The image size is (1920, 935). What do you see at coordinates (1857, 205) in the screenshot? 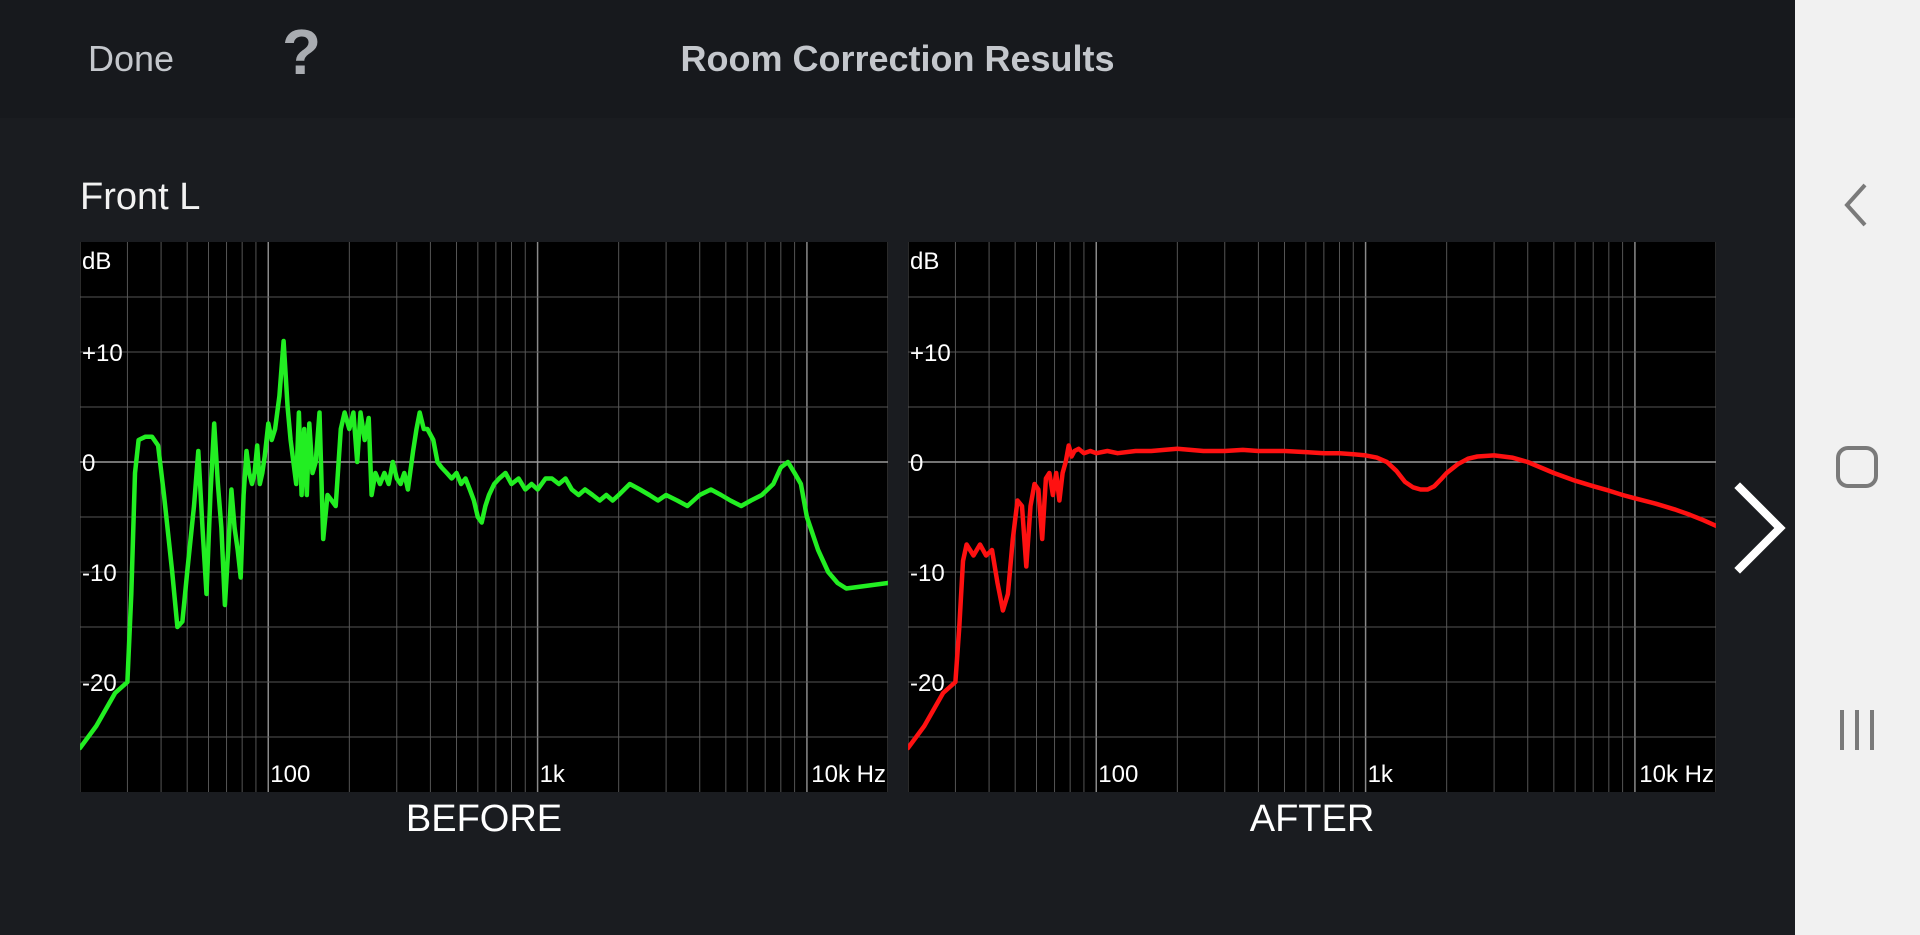
I see `nav-back-icon` at bounding box center [1857, 205].